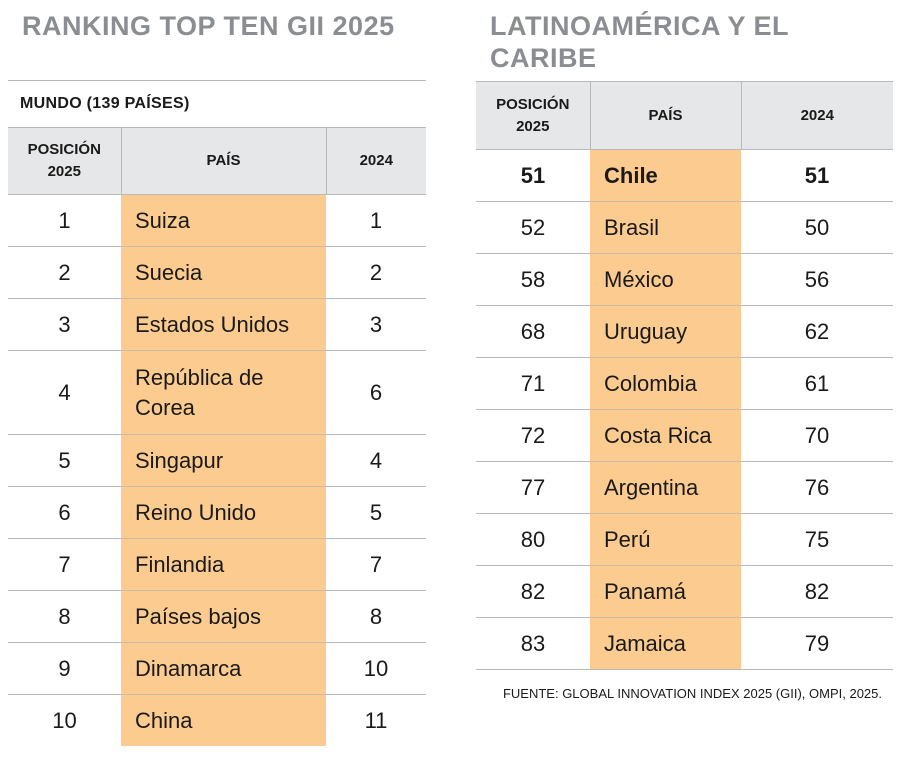 This screenshot has height=770, width=900. Describe the element at coordinates (533, 539) in the screenshot. I see `position-cell: 80` at that location.